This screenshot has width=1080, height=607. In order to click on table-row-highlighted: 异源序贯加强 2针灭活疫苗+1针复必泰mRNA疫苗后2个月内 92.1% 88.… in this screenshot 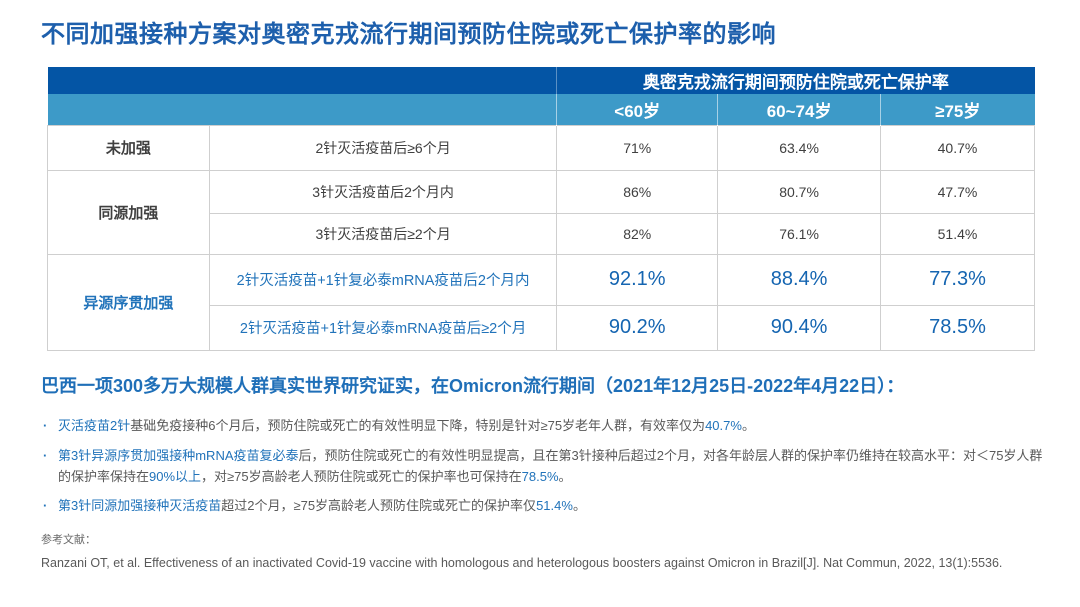, I will do `click(541, 302)`.